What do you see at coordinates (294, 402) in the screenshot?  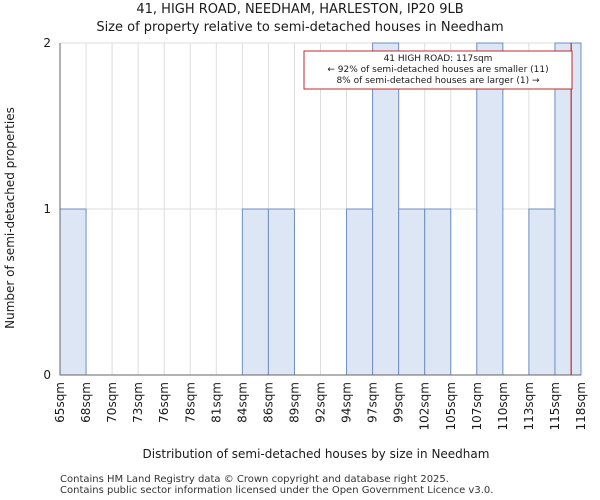 I see `x-tick-label: 89sqm` at bounding box center [294, 402].